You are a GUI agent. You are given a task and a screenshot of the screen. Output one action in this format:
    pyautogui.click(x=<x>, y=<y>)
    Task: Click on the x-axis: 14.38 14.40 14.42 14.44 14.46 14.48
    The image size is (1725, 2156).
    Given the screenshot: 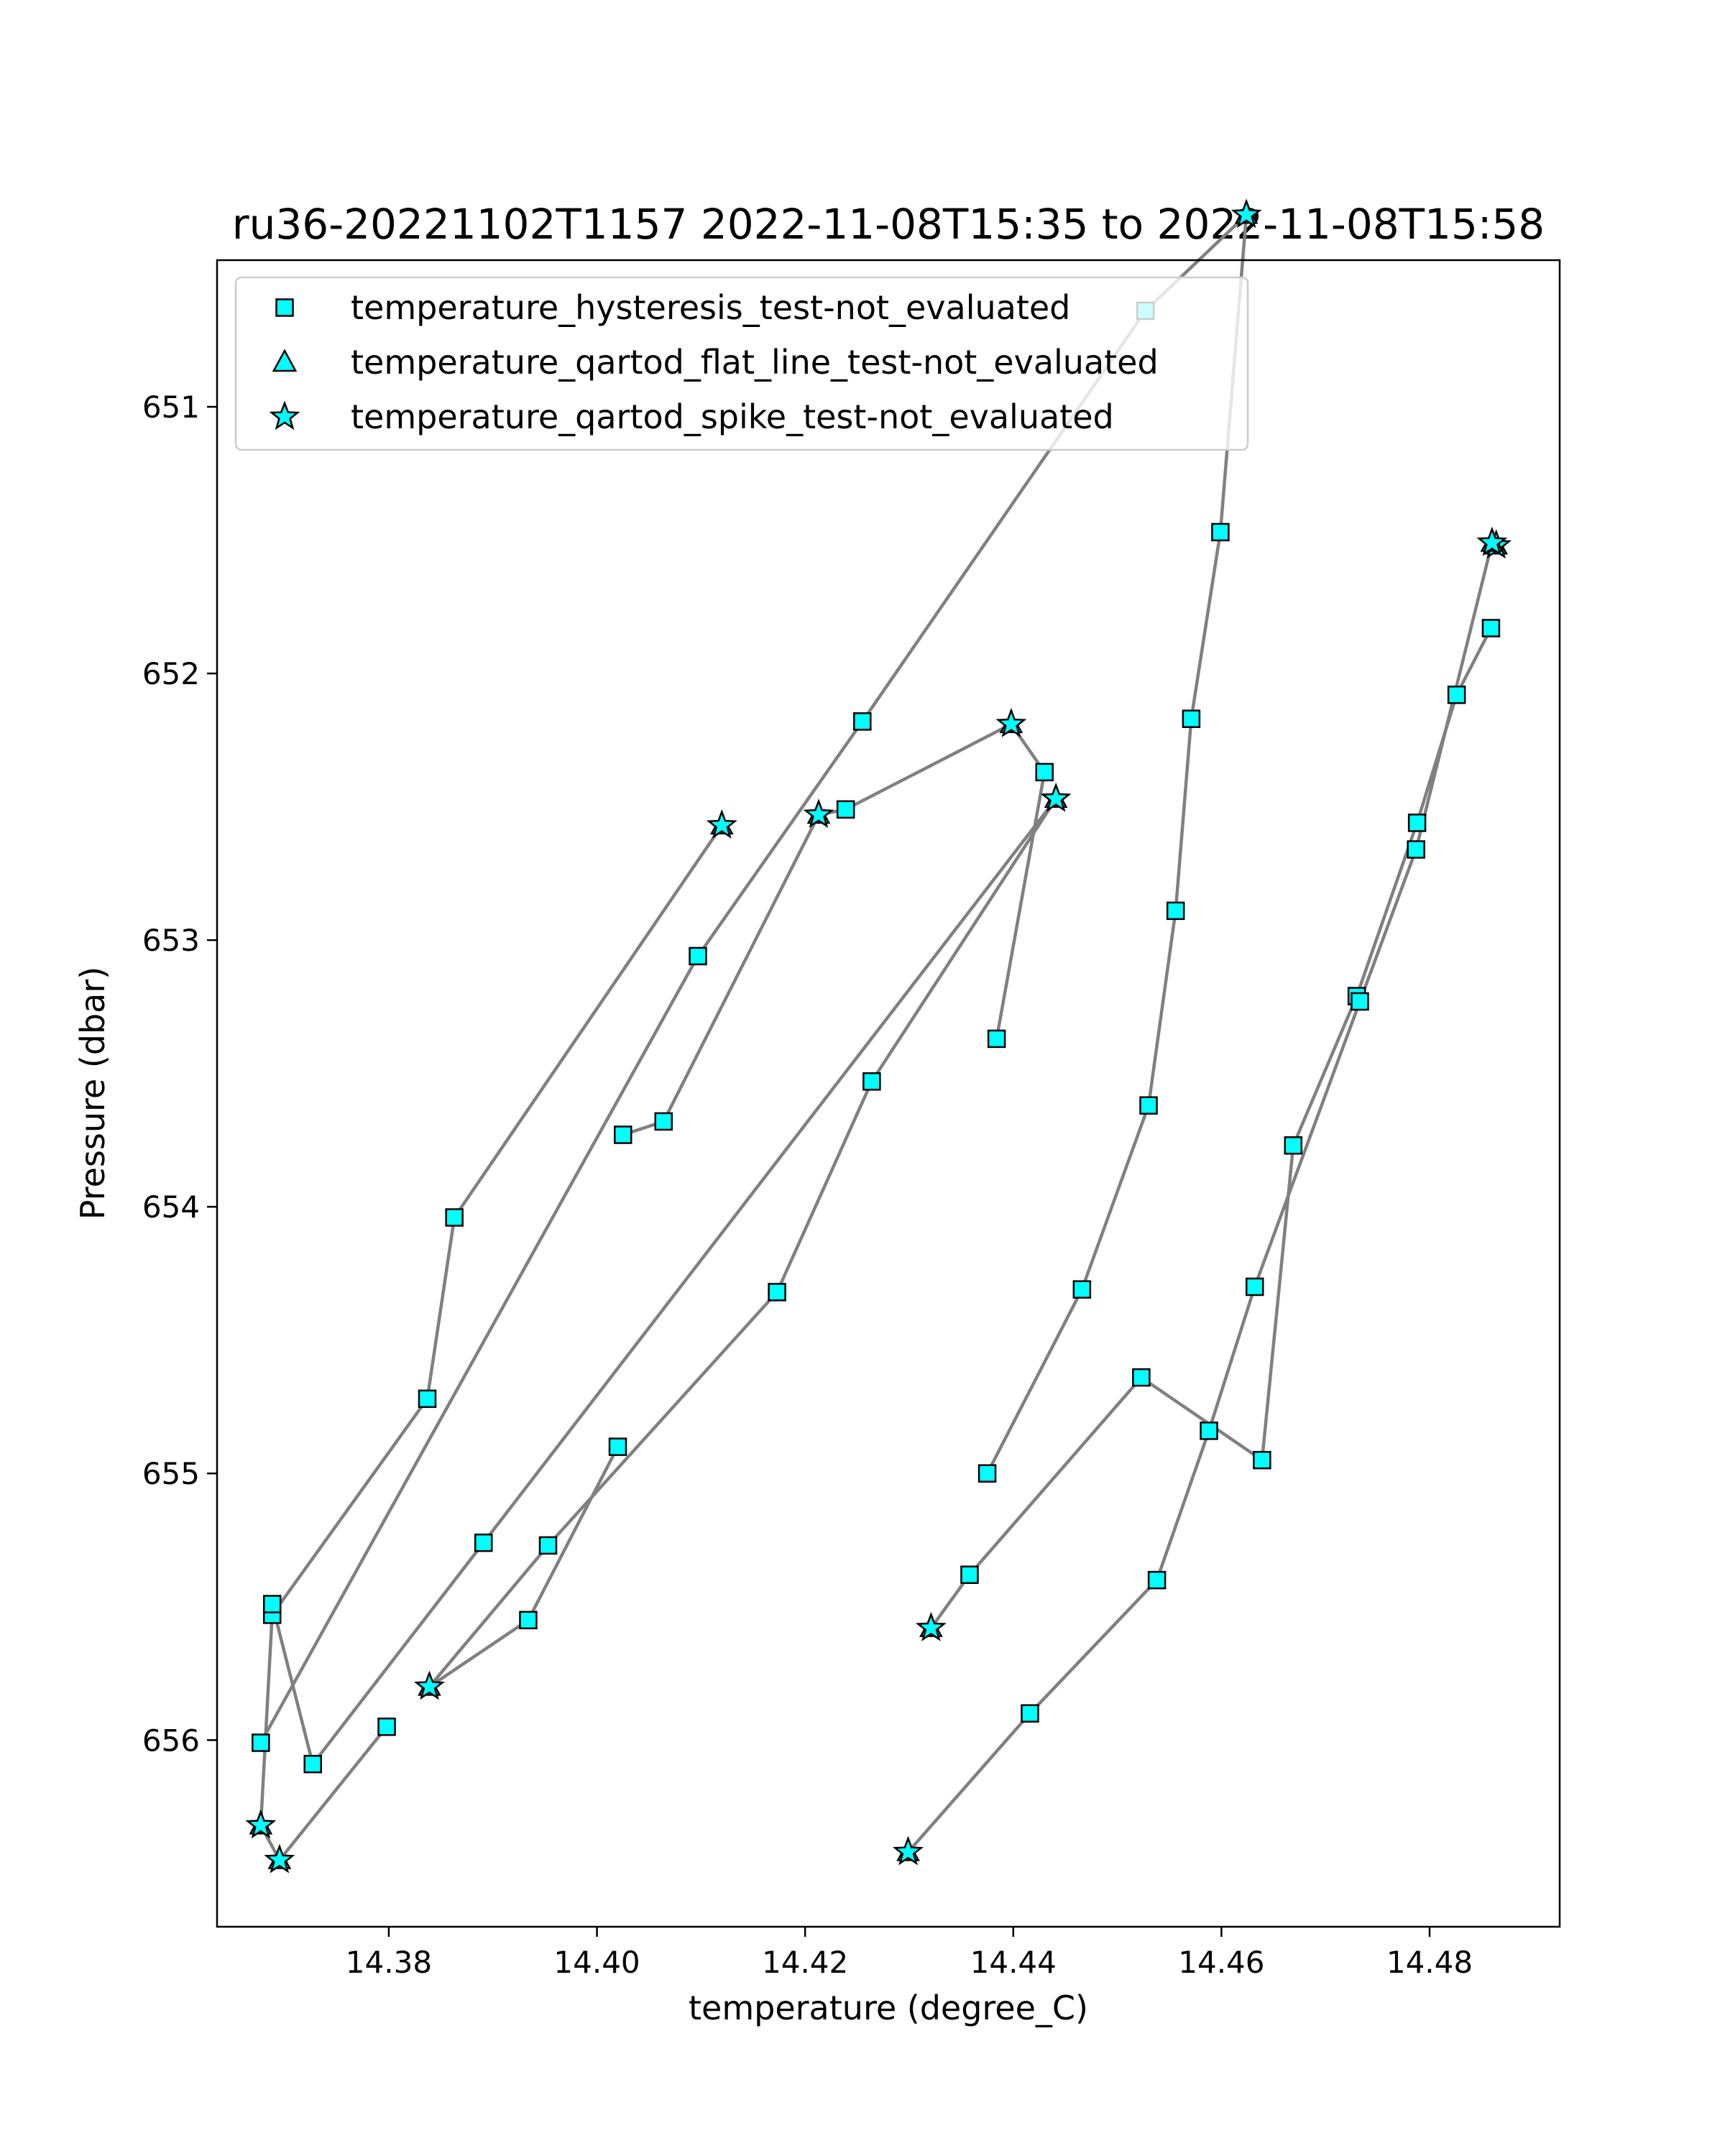 What is the action you would take?
    pyautogui.click(x=909, y=1953)
    